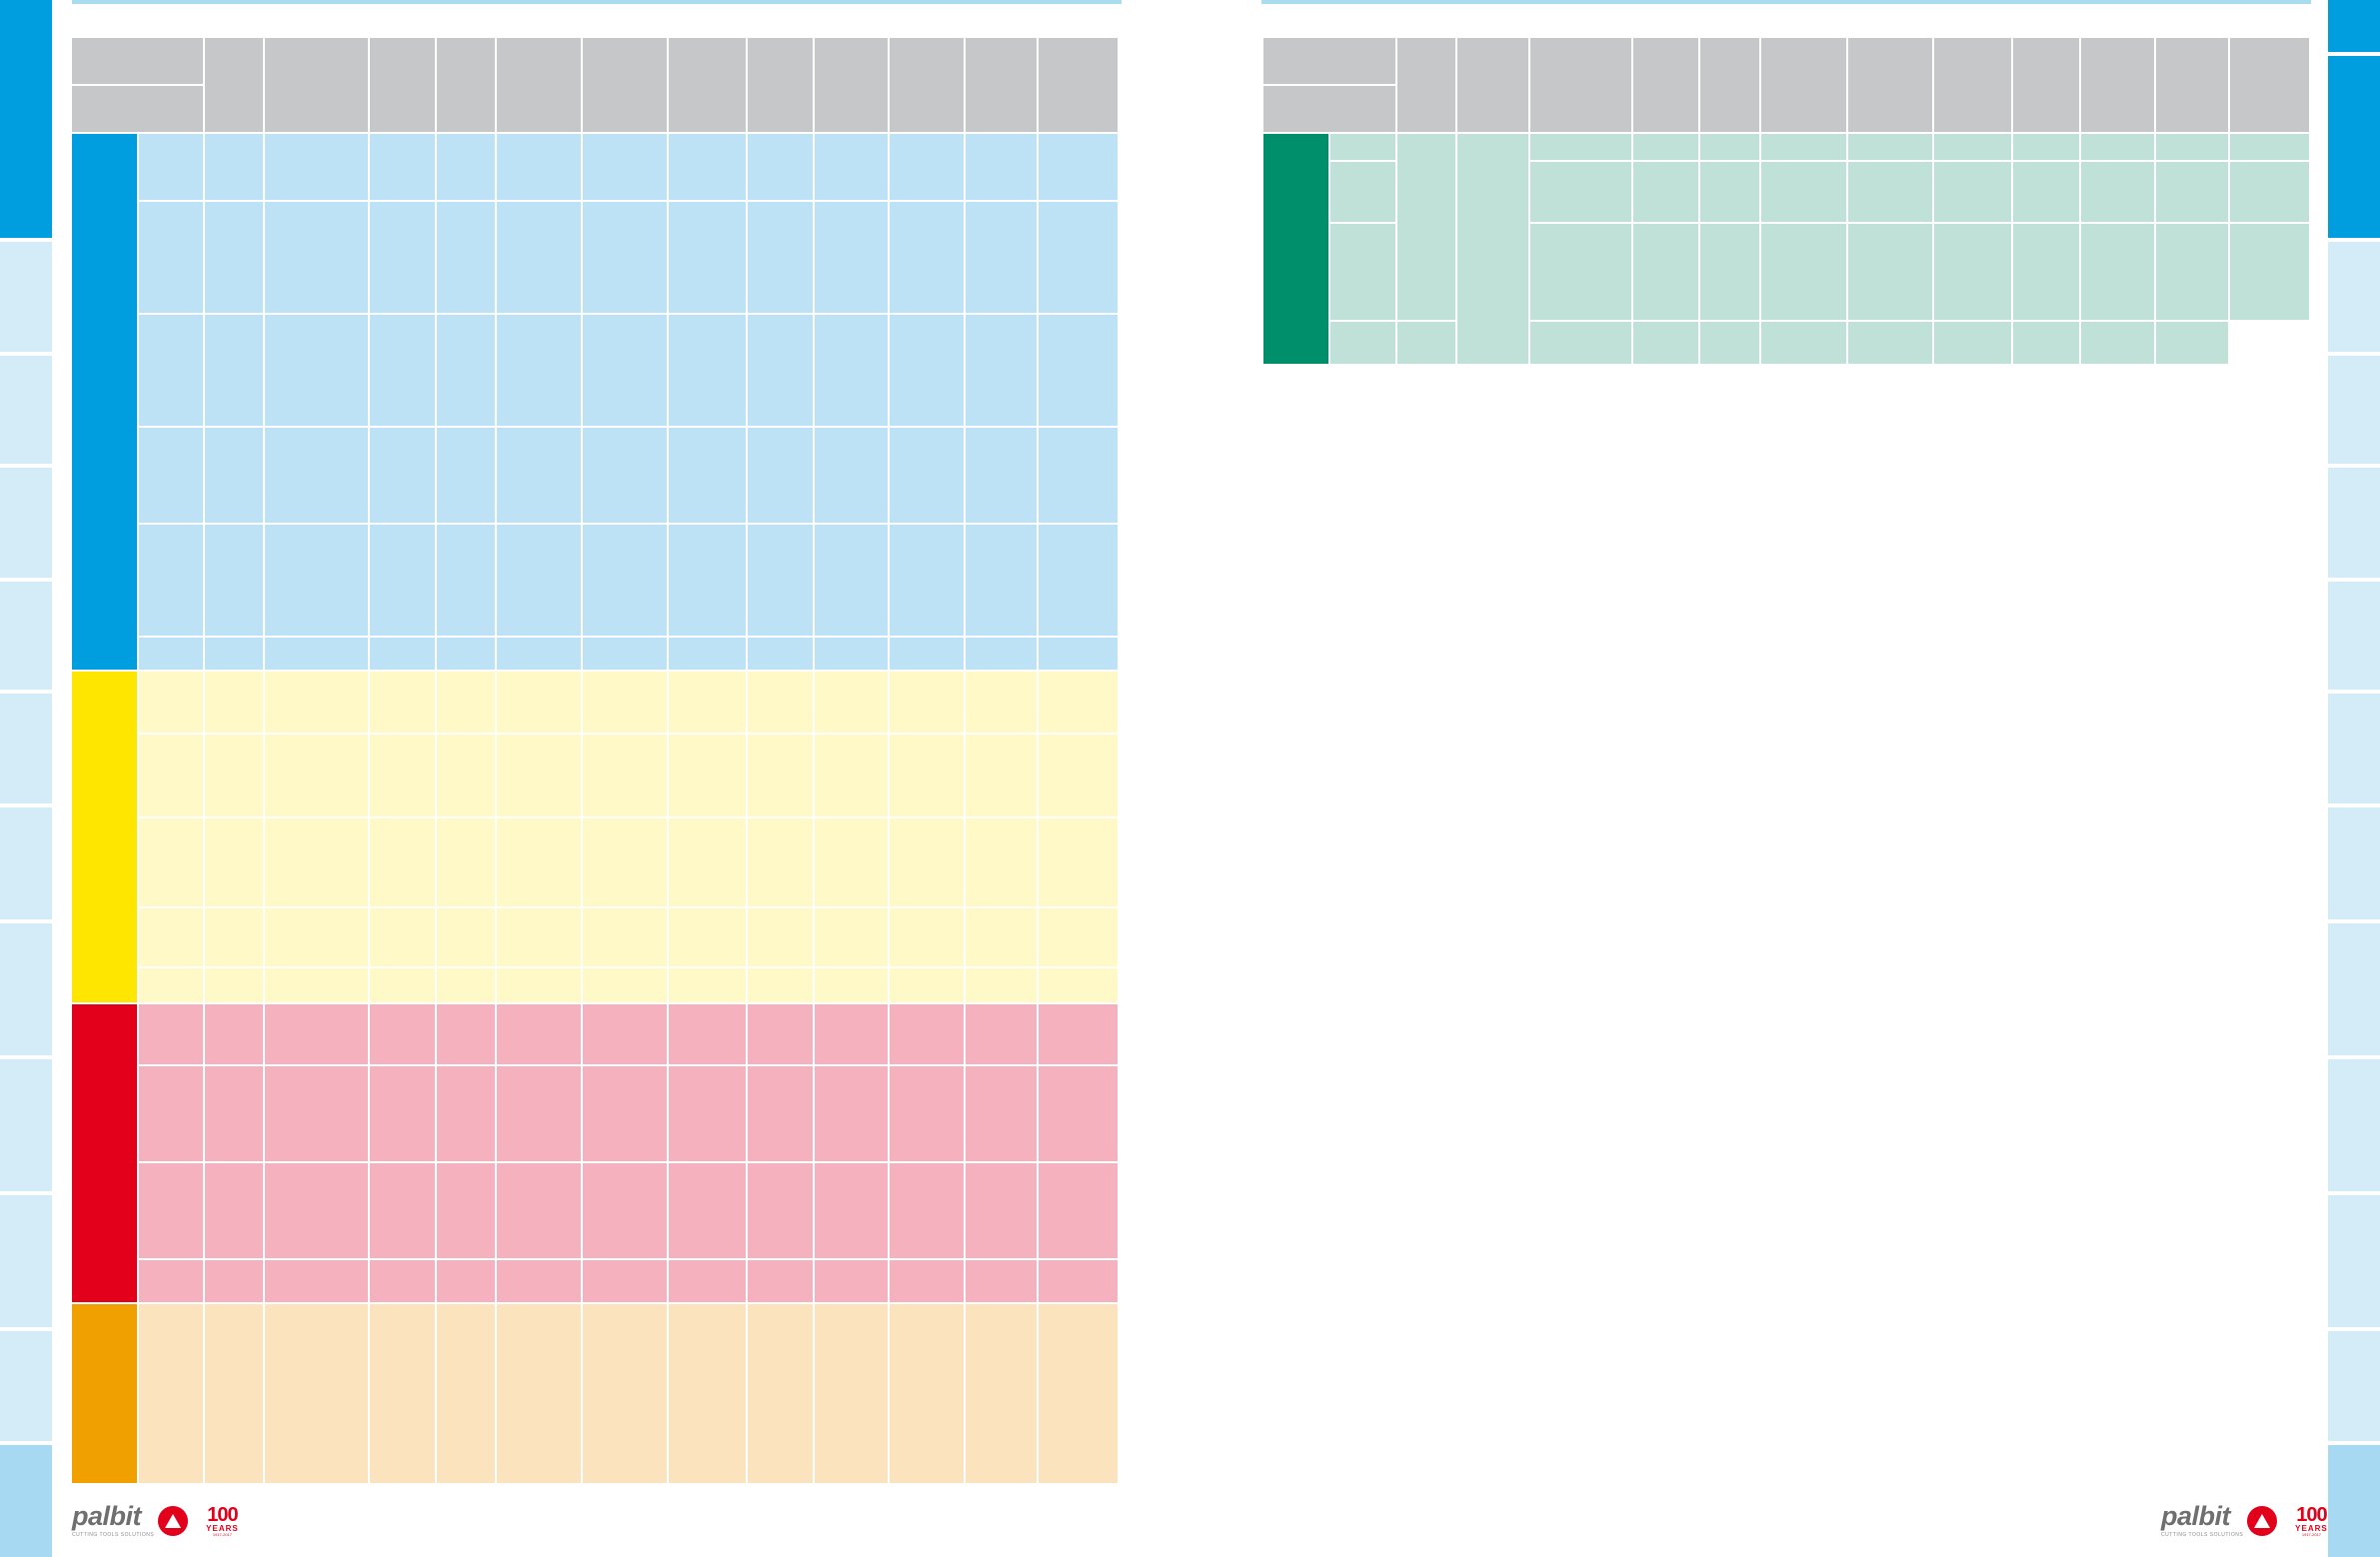 The width and height of the screenshot is (2380, 1557). What do you see at coordinates (2354, 1501) in the screenshot?
I see `right-tab-bottom` at bounding box center [2354, 1501].